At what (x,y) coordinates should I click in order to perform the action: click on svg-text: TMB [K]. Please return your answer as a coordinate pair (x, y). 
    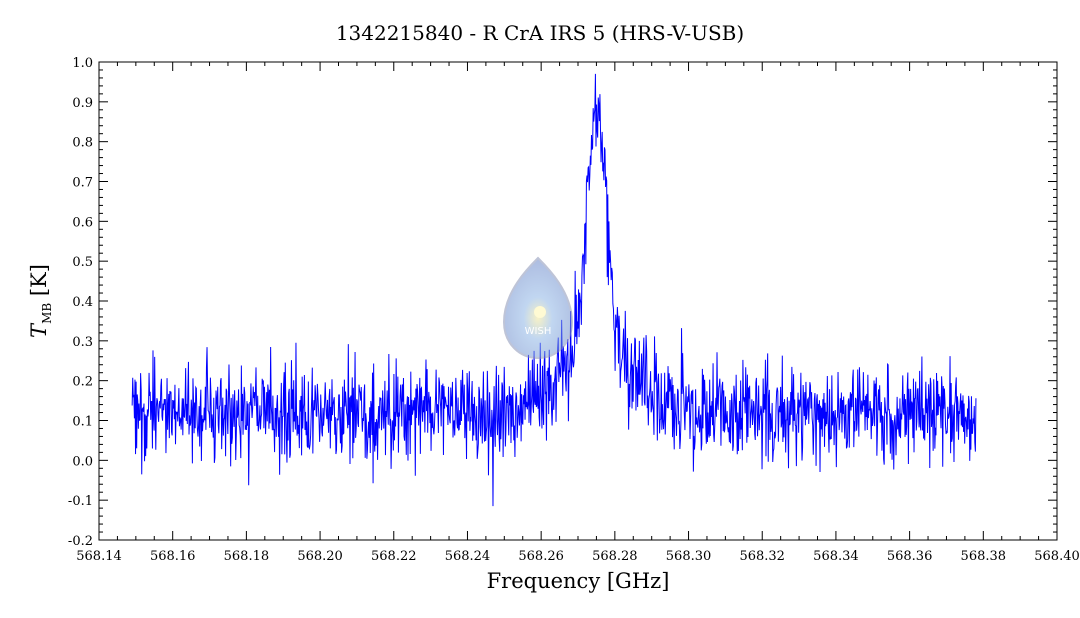
    Looking at the image, I should click on (40, 301).